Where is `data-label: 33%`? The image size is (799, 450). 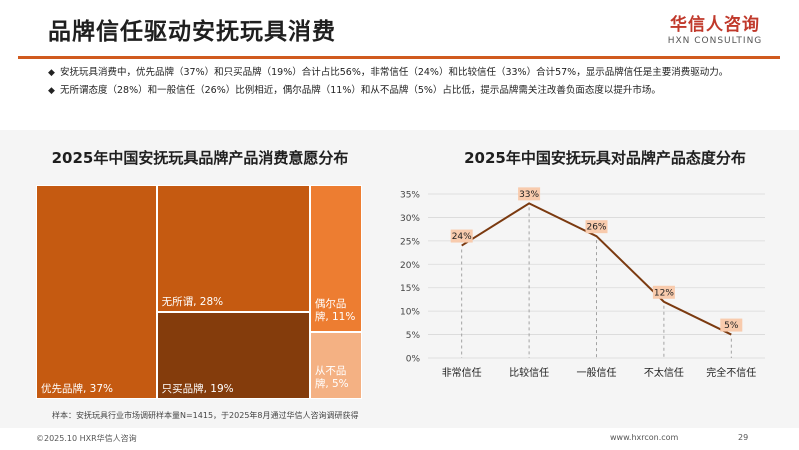 data-label: 33% is located at coordinates (529, 195).